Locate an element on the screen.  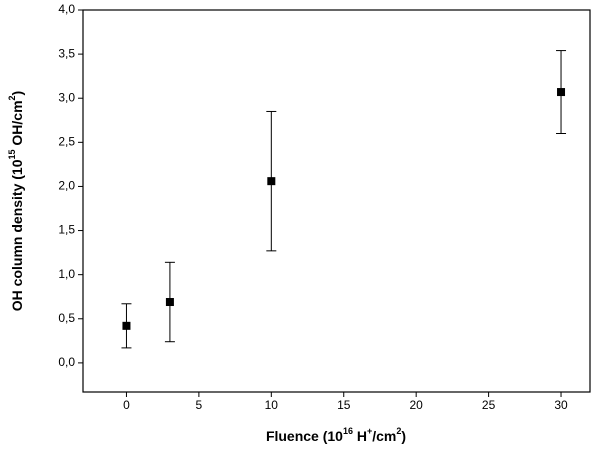
y-tick-label: 0,5 is located at coordinates (66, 318).